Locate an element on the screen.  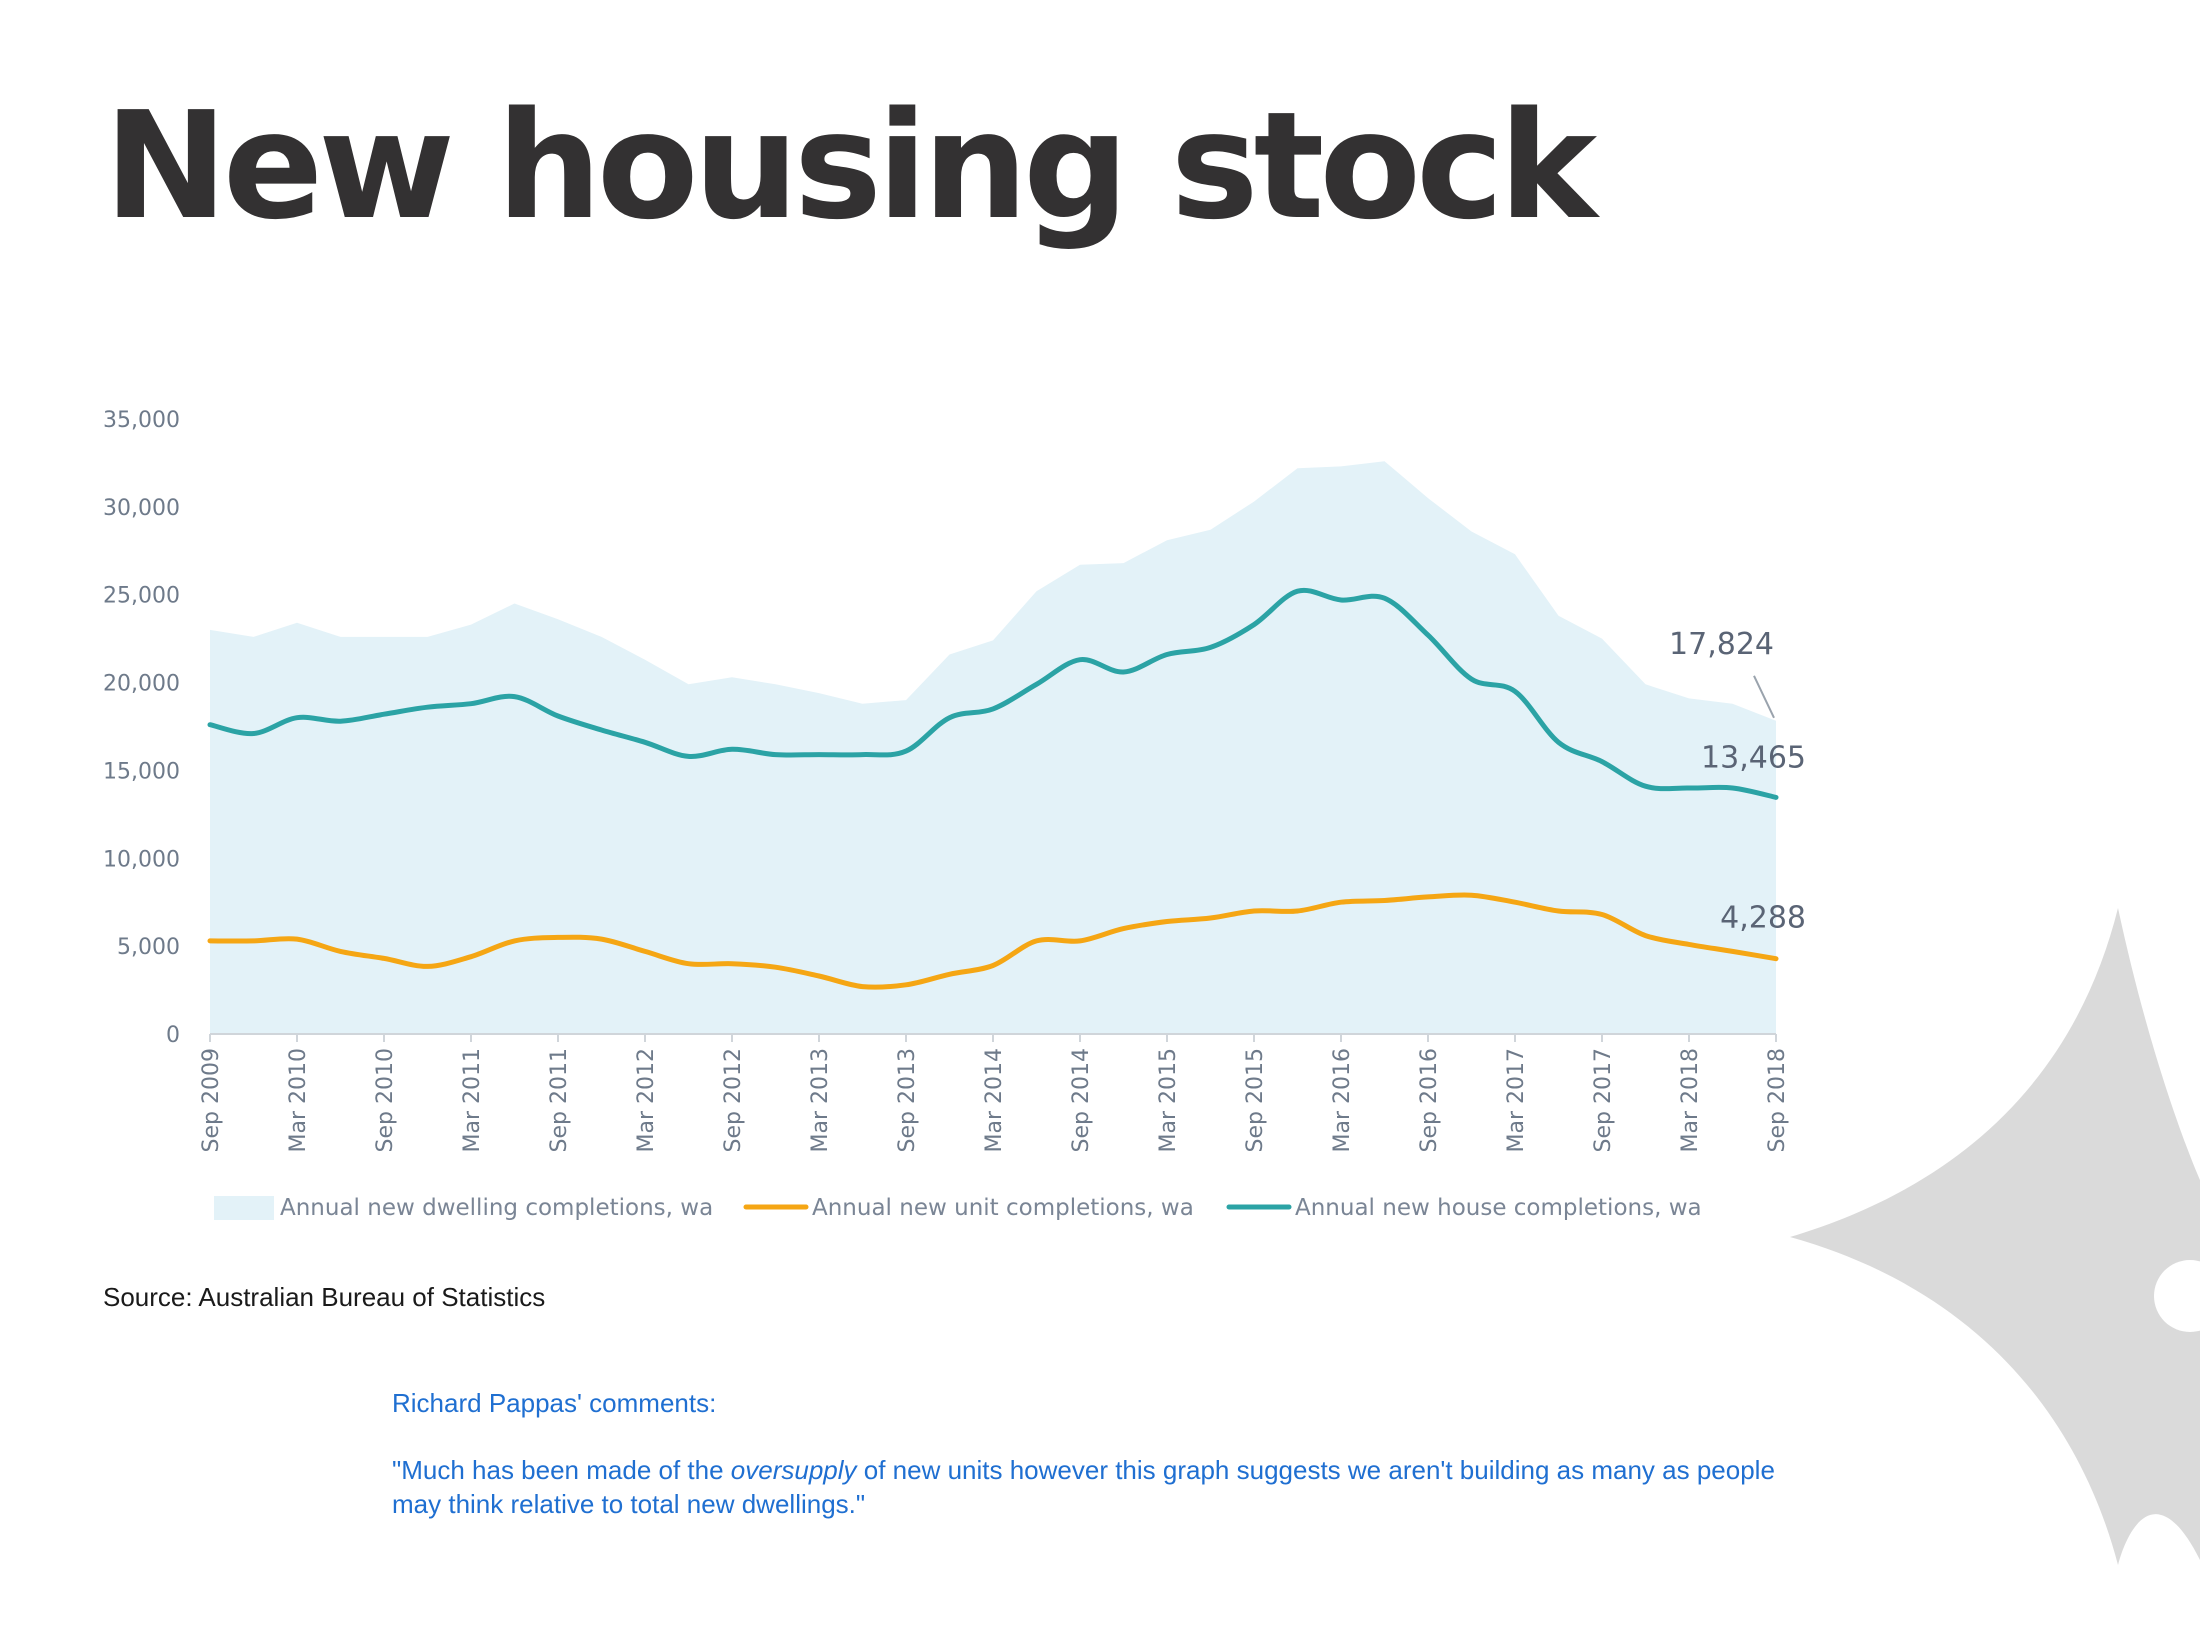
x-tick-label: Mar 2010 is located at coordinates (298, 1100).